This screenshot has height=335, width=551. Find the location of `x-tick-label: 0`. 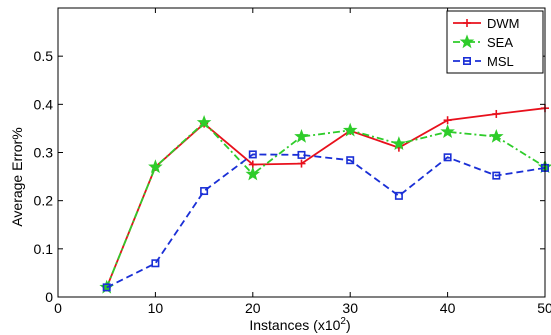

x-tick-label: 0 is located at coordinates (58, 308).